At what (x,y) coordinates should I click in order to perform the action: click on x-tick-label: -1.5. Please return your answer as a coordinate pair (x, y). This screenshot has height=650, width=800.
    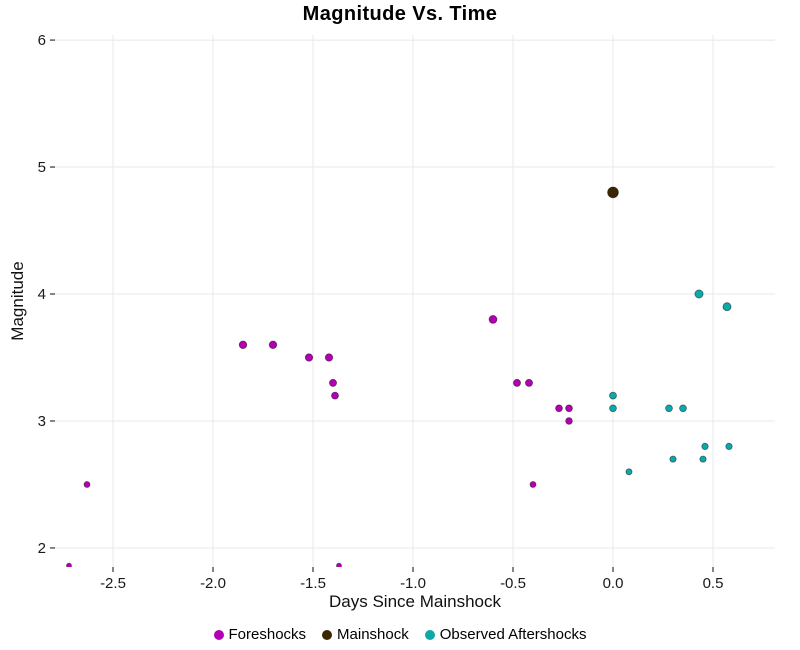
    Looking at the image, I should click on (313, 583).